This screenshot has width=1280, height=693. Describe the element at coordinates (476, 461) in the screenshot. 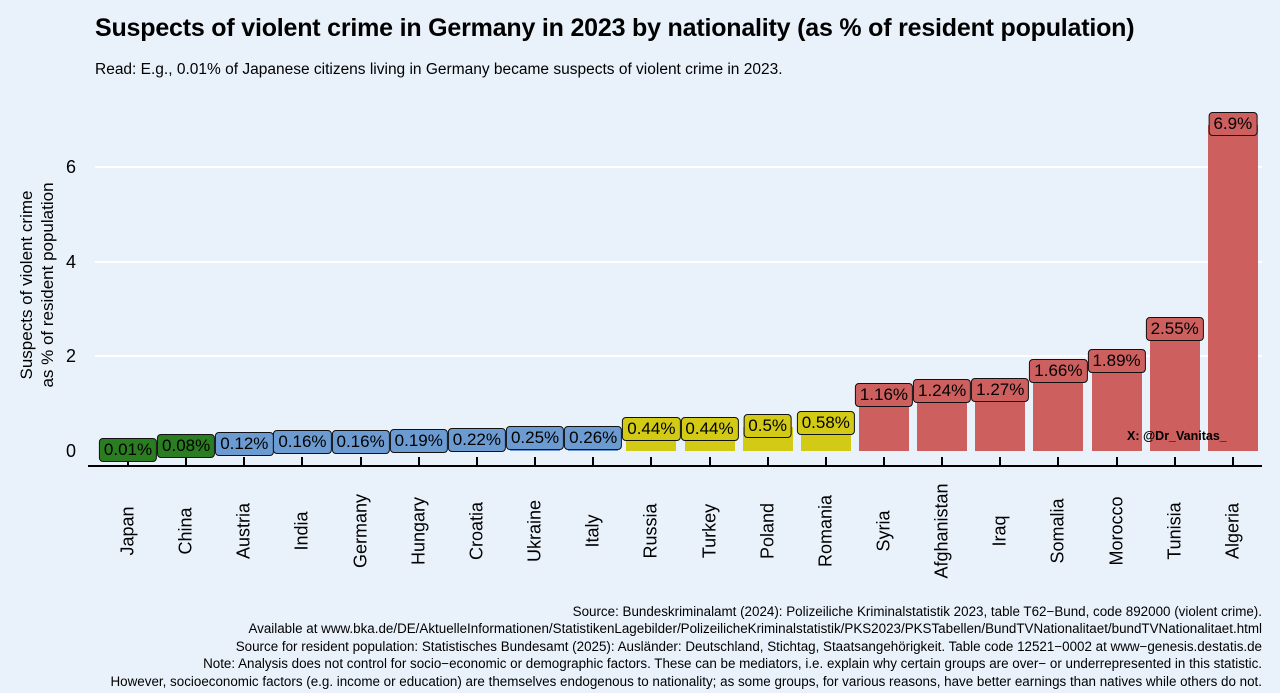

I see `x-tick-croatia` at that location.